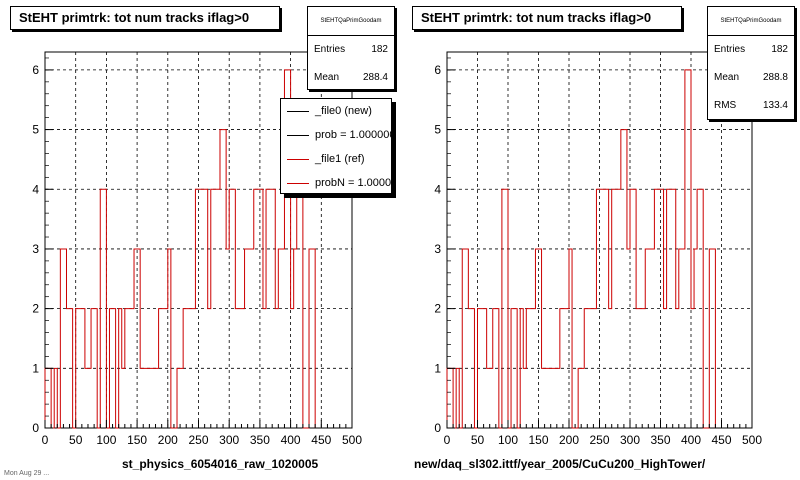 The width and height of the screenshot is (800, 480). I want to click on legend-label-probN: probN = 1.000000, so click(353, 183).